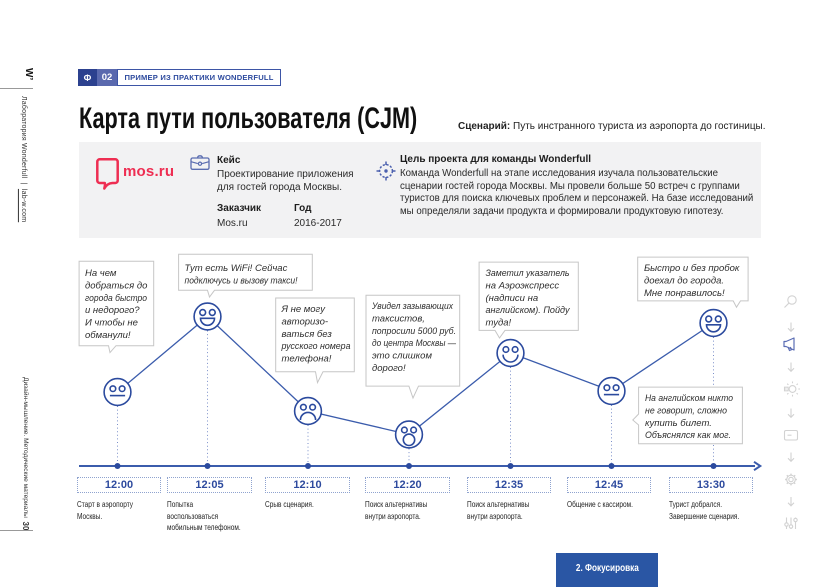 Image resolution: width=830 pixels, height=587 pixels. Describe the element at coordinates (684, 280) in the screenshot. I see `svg-text: доехал до города.` at that location.